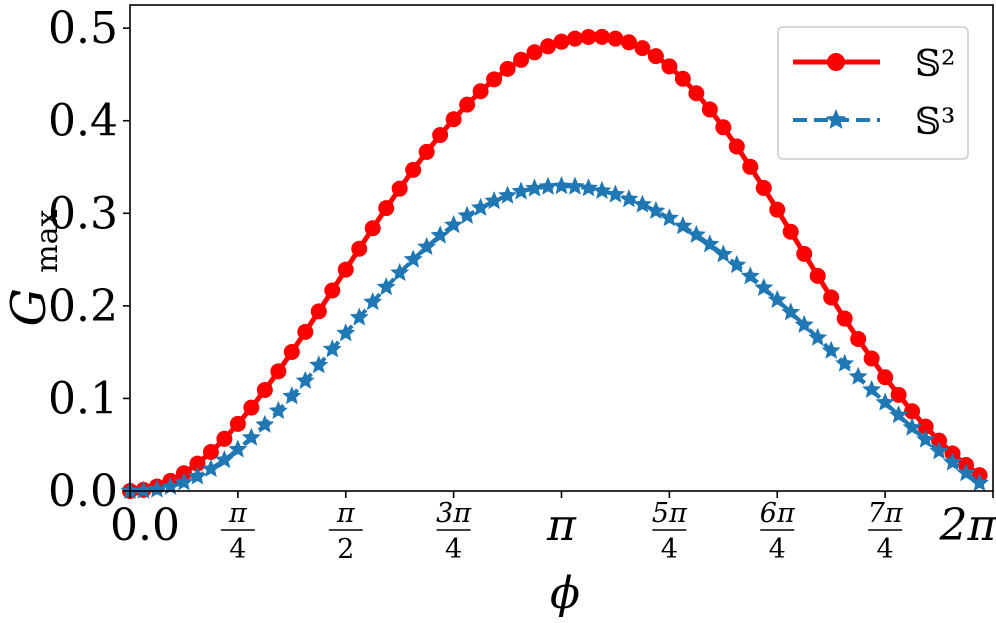 The width and height of the screenshot is (996, 623). Describe the element at coordinates (935, 122) in the screenshot. I see `legend-label-2: 𝕊³` at that location.